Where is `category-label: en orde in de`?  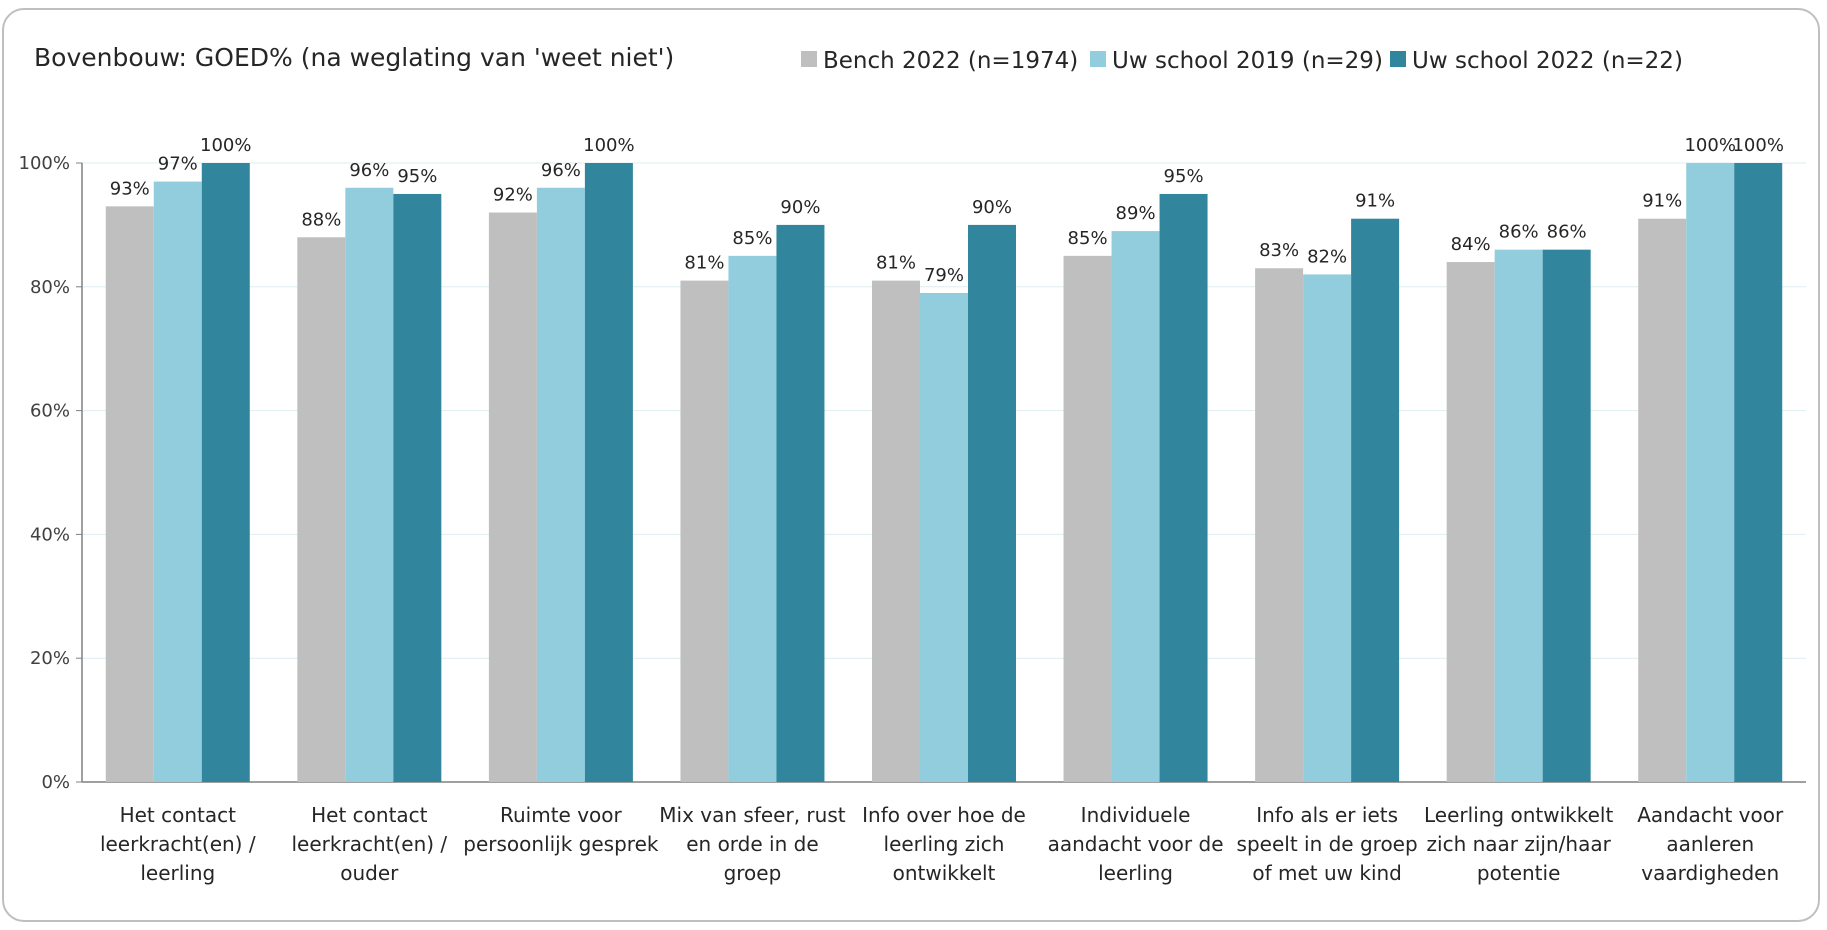
category-label: en orde in de is located at coordinates (752, 844).